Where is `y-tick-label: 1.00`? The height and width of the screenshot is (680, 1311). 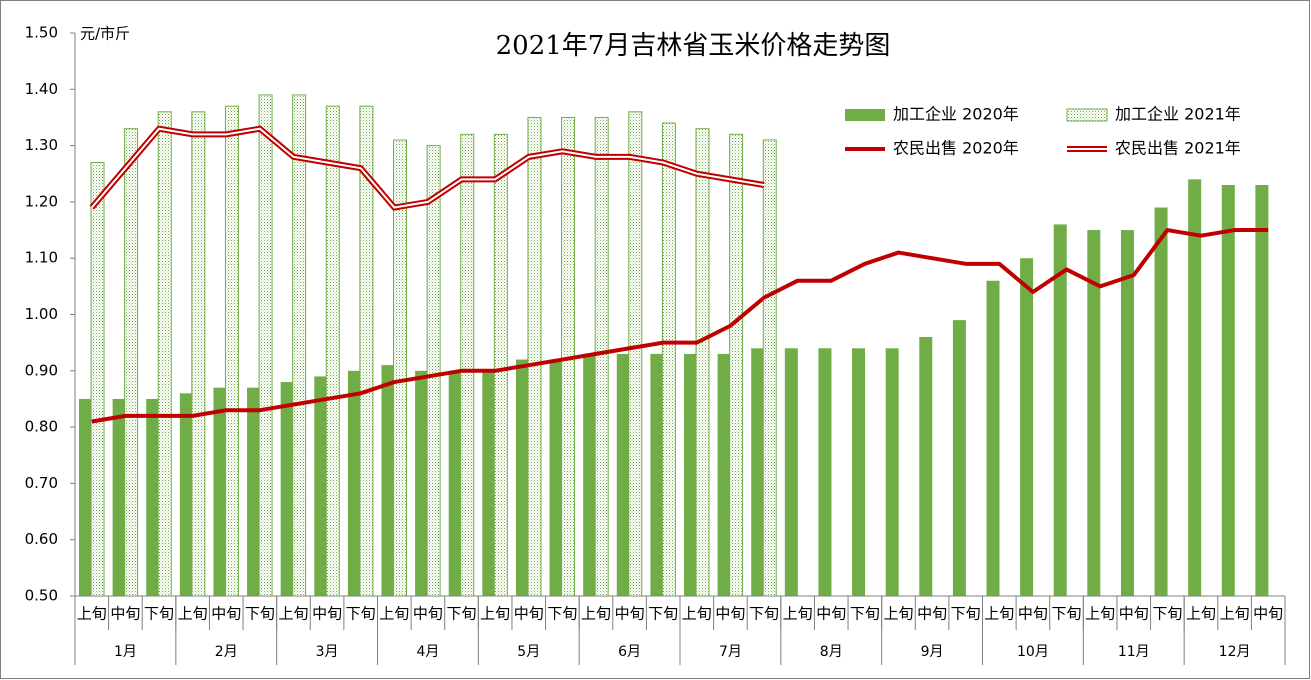 y-tick-label: 1.00 is located at coordinates (41, 314).